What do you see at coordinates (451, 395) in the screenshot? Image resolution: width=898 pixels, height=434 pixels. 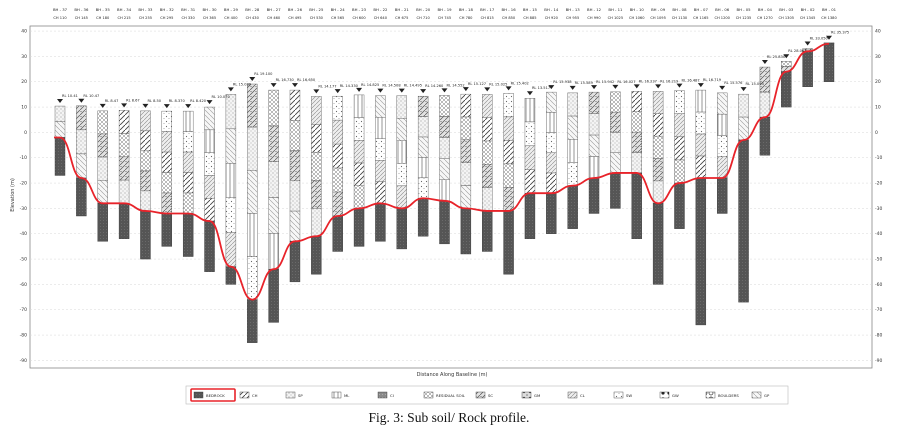 I see `legend-label: RESIDUAL SOIL` at bounding box center [451, 395].